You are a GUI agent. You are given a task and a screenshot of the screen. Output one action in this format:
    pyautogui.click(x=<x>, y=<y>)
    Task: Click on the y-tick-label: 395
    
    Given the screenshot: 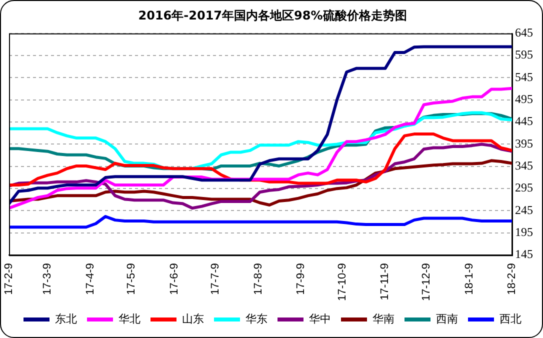 What is the action you would take?
    pyautogui.click(x=524, y=143)
    